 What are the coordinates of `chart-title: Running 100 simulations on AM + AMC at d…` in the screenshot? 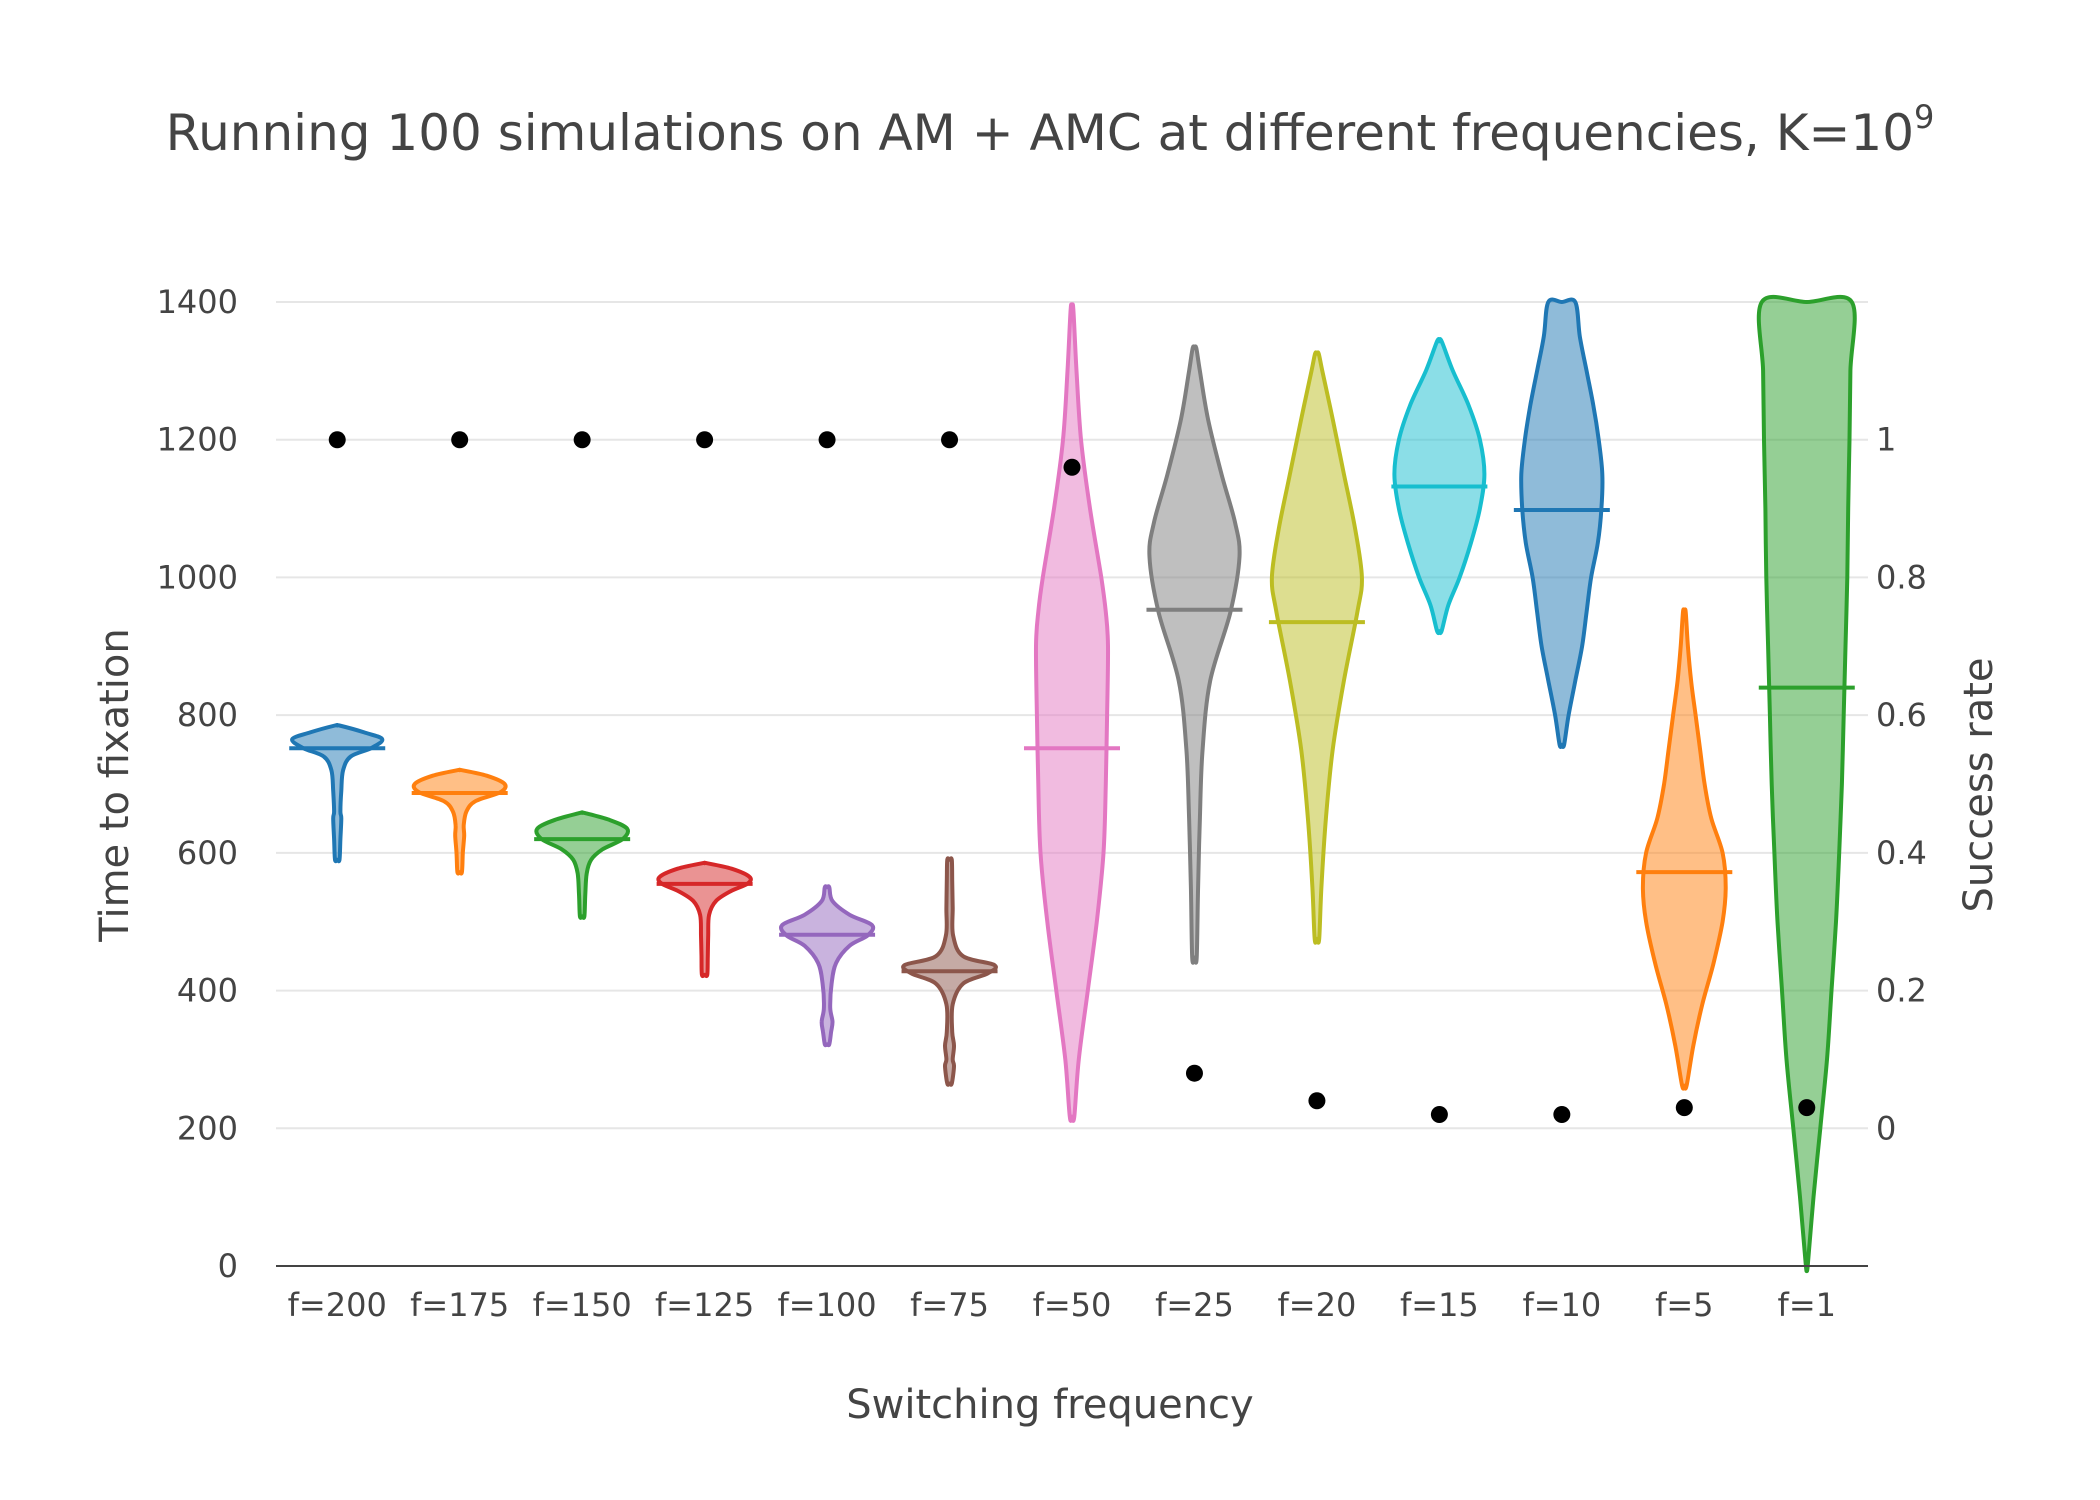 It's located at (1050, 130).